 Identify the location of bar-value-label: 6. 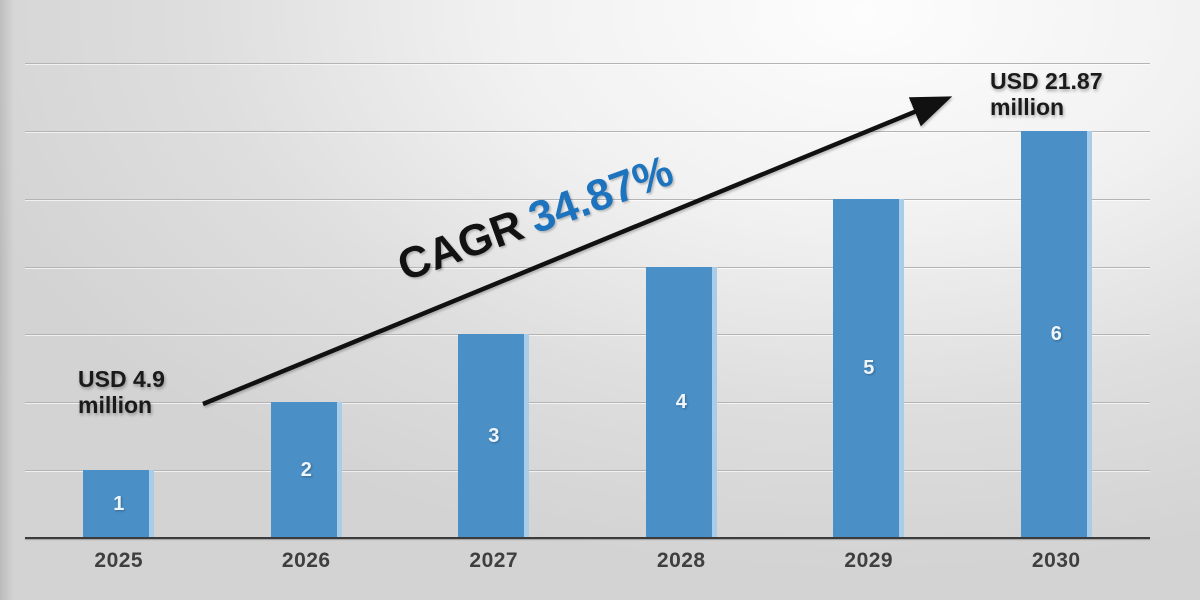
(1056, 333).